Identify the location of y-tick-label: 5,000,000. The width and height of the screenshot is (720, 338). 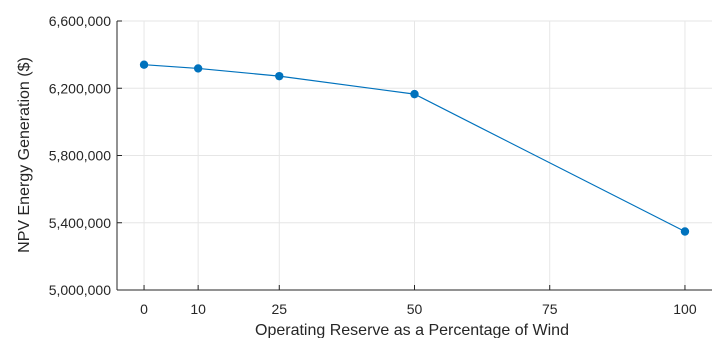
(80, 290).